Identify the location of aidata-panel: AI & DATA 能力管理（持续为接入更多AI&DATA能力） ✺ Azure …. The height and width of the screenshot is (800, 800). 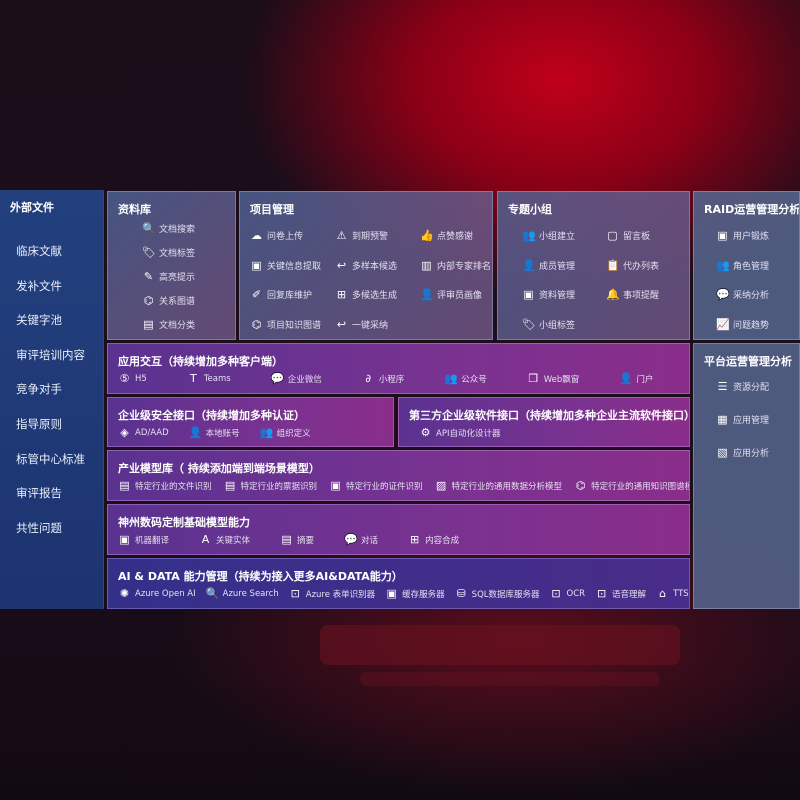
(398, 583).